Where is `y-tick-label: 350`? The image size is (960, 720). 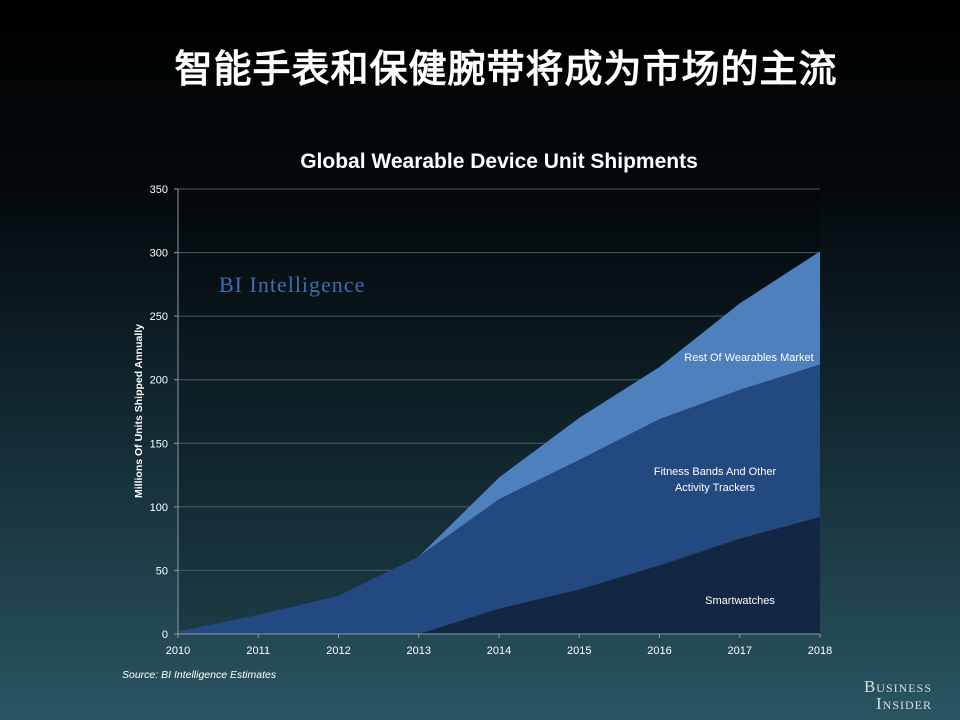 y-tick-label: 350 is located at coordinates (159, 190).